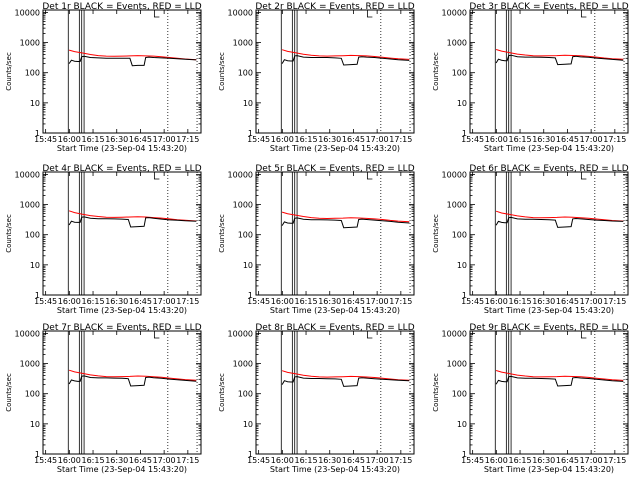 The width and height of the screenshot is (640, 480). Describe the element at coordinates (334, 328) in the screenshot. I see `panel-title: Det 8r BLACK = Events, RED = LLD` at that location.